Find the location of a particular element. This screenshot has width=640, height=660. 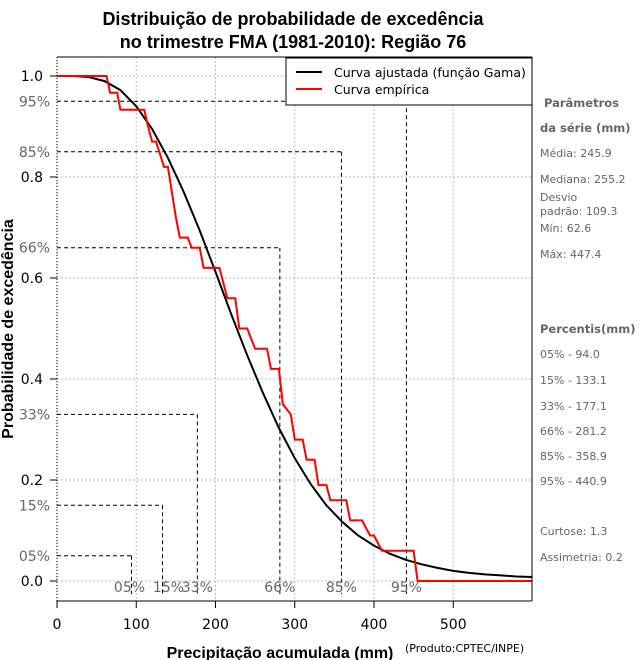

percentis-title: Percentis(mm) is located at coordinates (587, 329).